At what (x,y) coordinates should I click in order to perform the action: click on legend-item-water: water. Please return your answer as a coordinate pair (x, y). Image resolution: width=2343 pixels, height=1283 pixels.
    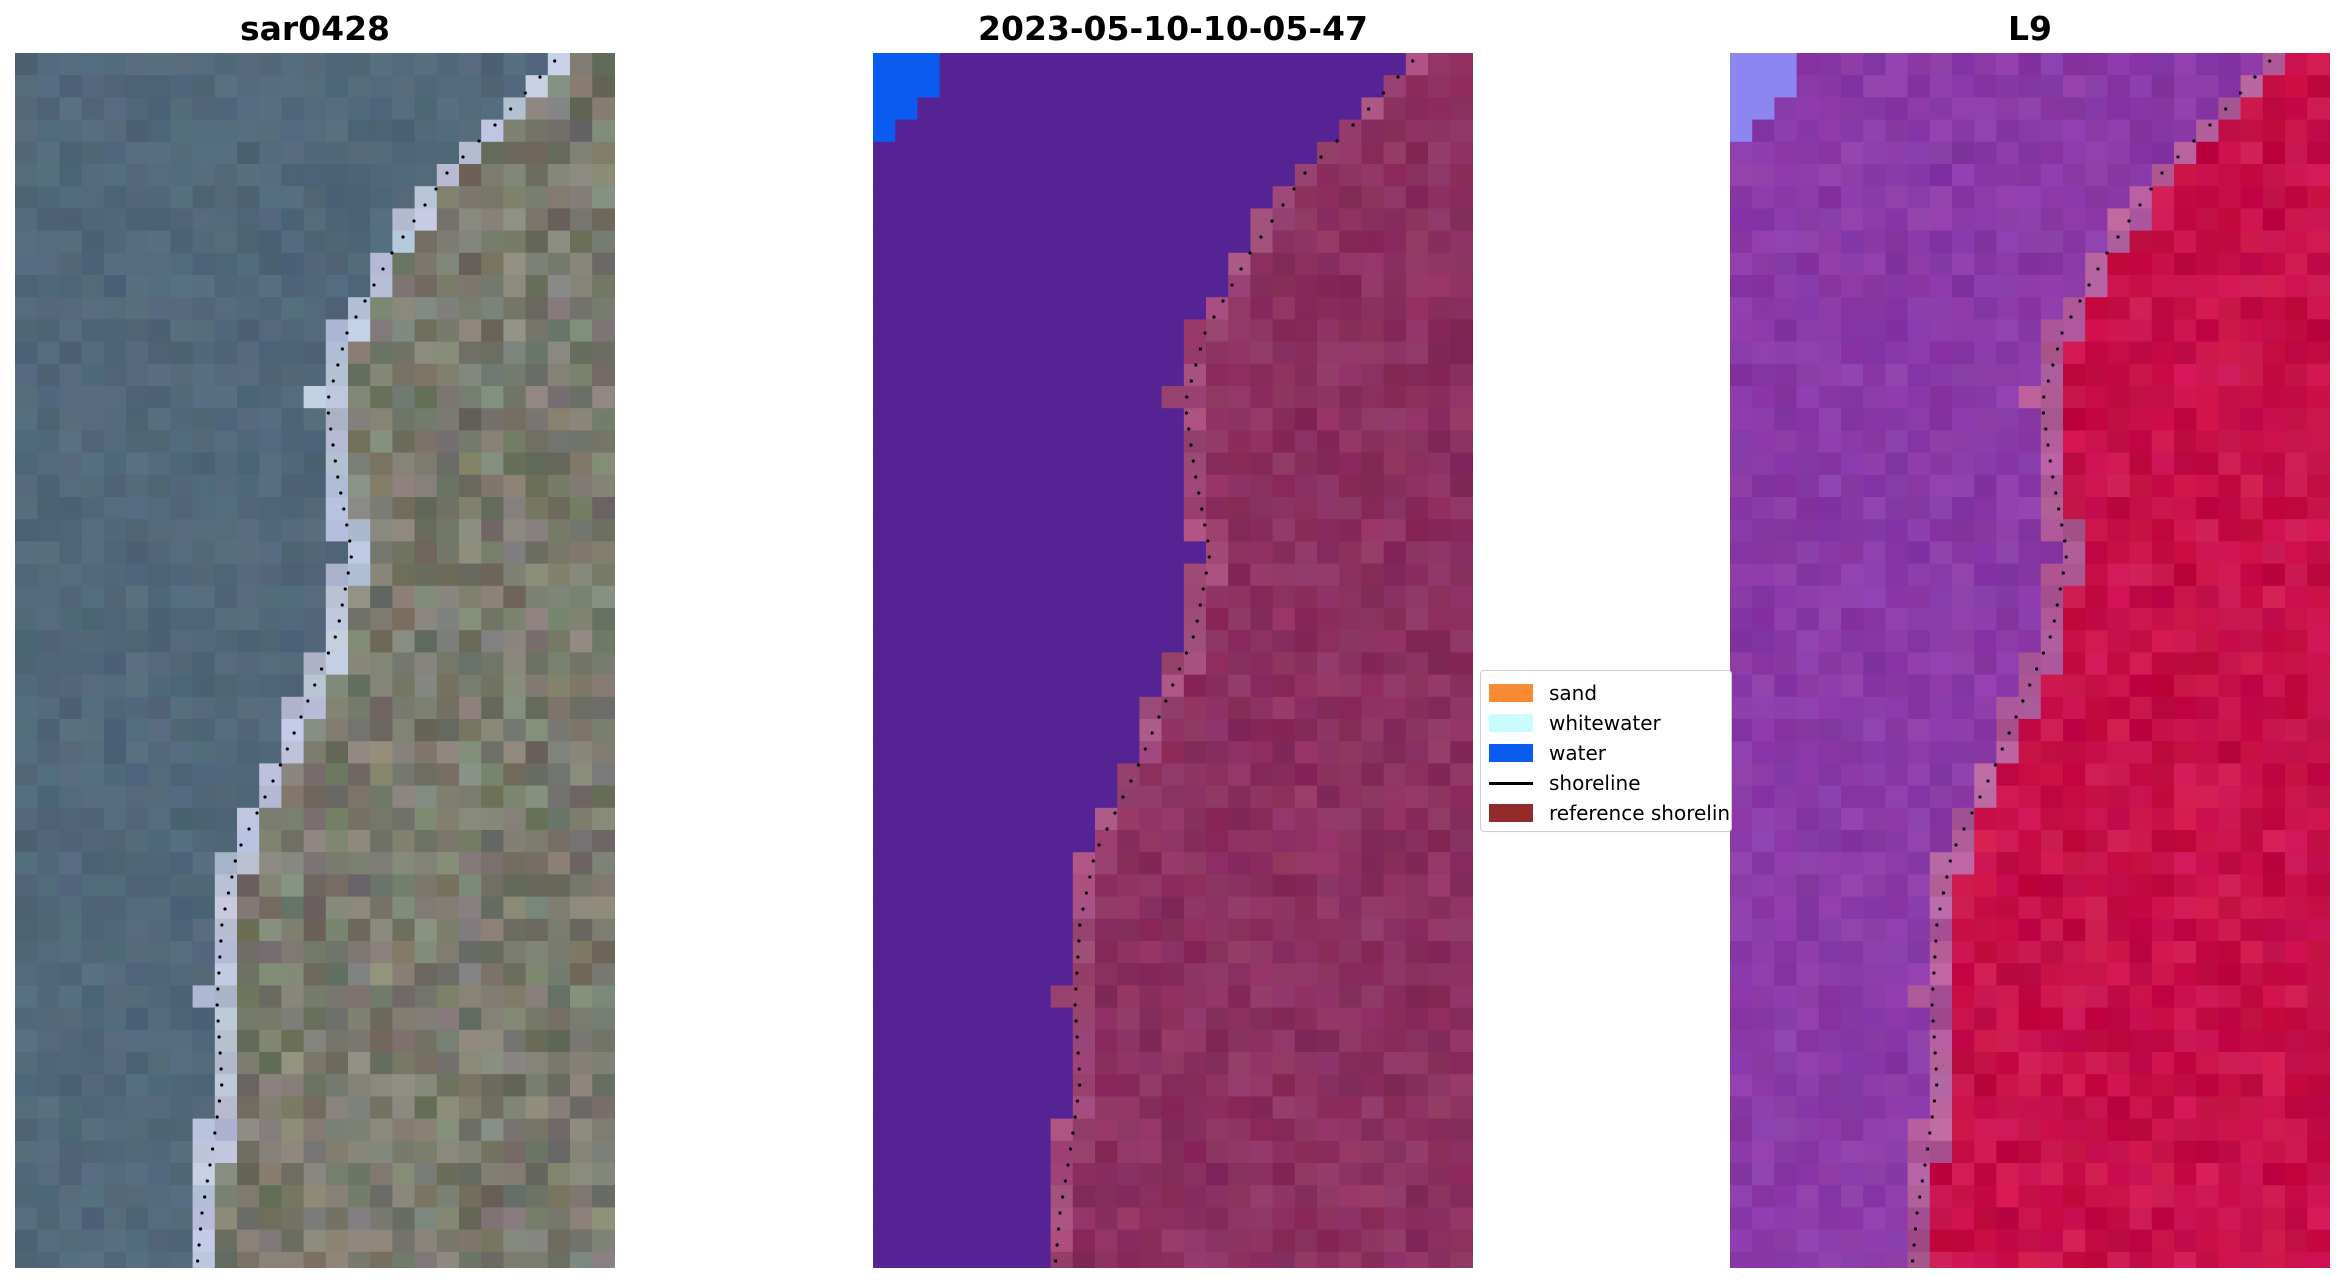
    Looking at the image, I should click on (1547, 753).